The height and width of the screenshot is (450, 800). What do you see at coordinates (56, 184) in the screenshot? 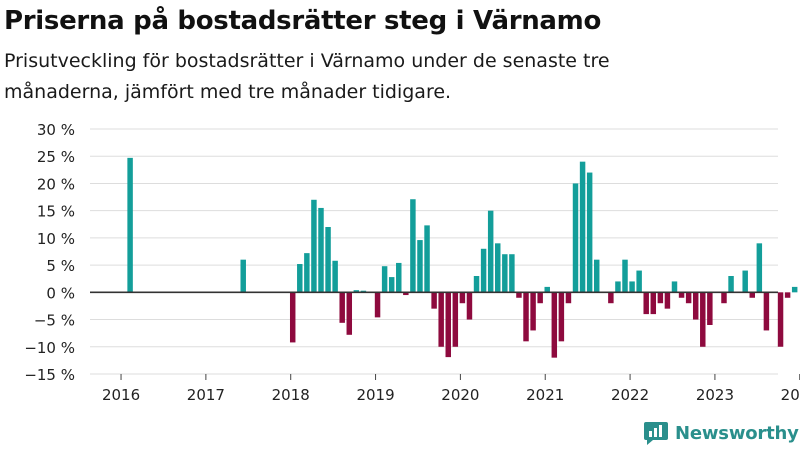
I see `y-tick-label: 20 %` at bounding box center [56, 184].